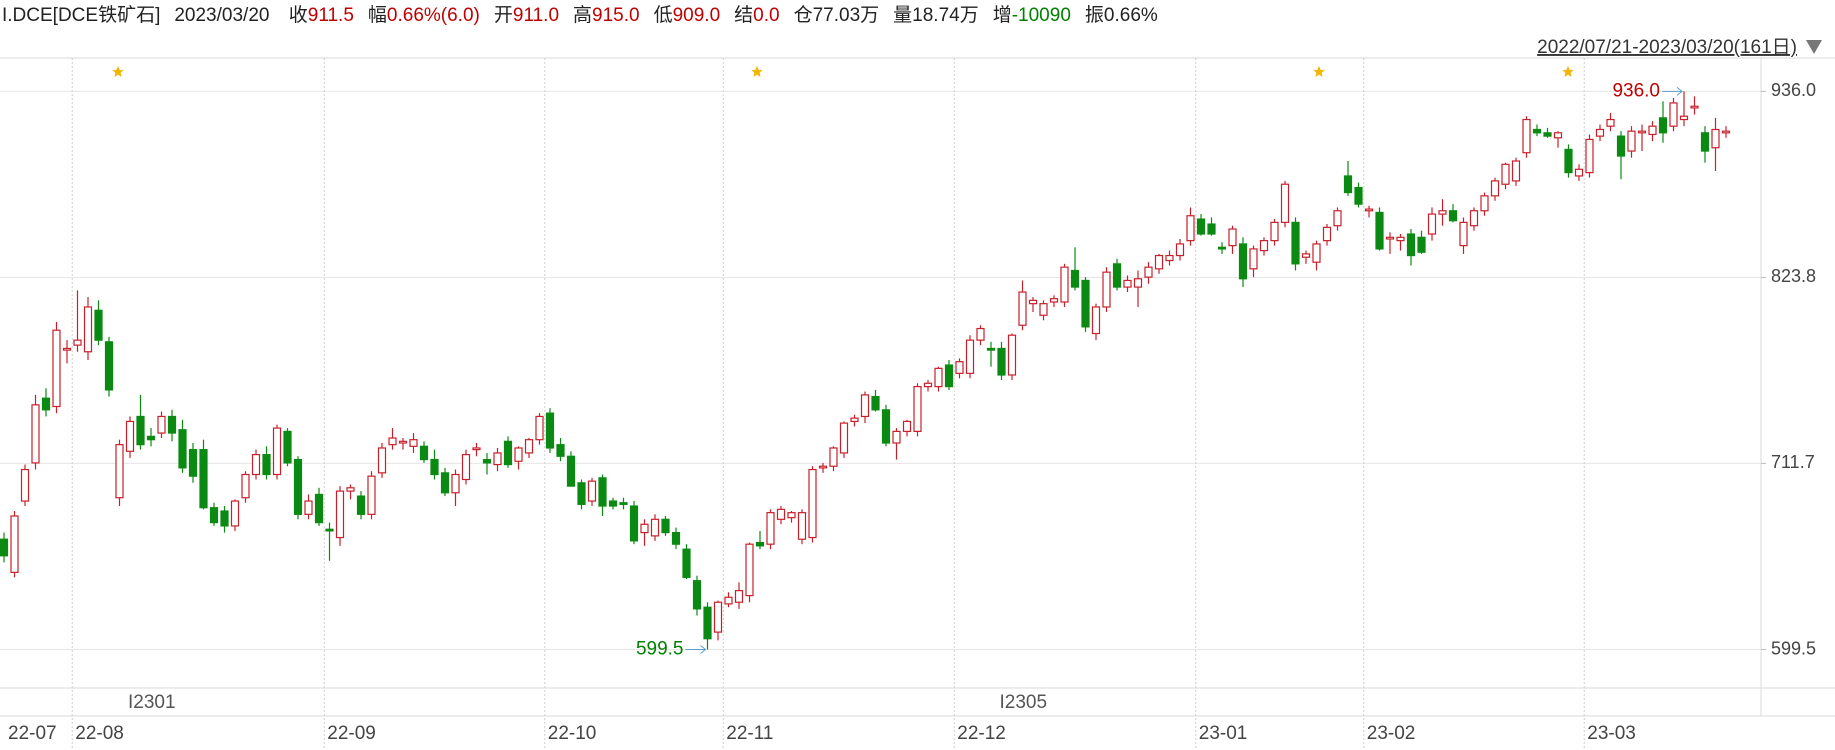 This screenshot has width=1835, height=750. I want to click on extreme-label: 599.5, so click(660, 649).